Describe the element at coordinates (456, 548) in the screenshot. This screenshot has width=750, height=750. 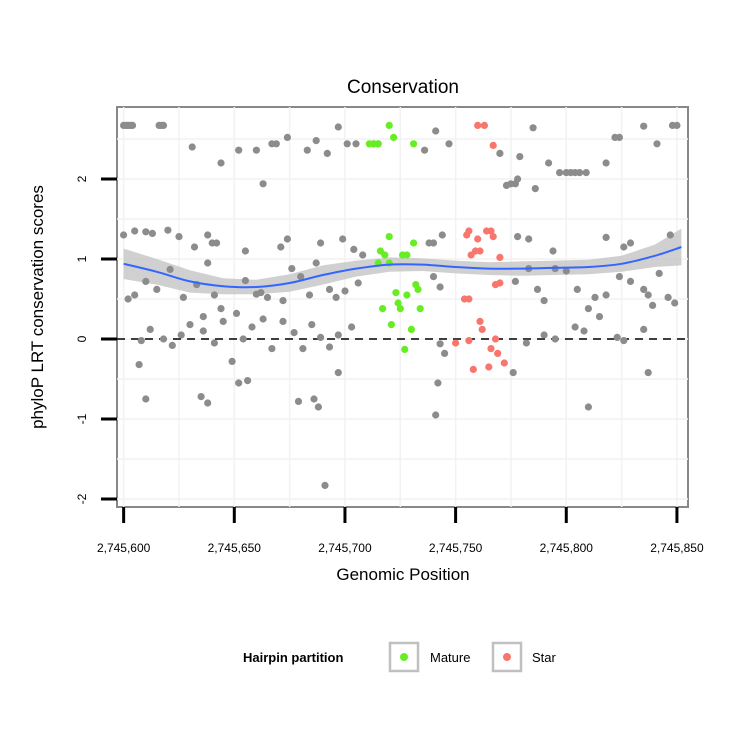
I see `x-tick-label: 2,745,750` at that location.